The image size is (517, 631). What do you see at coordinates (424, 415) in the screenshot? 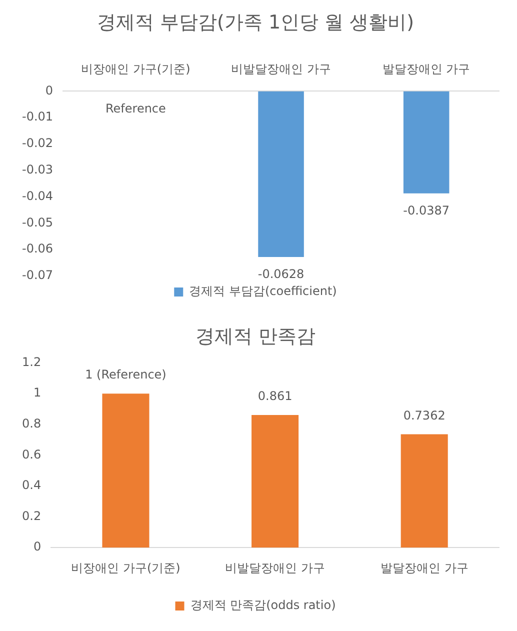
I see `data-label: 0.7362` at bounding box center [424, 415].